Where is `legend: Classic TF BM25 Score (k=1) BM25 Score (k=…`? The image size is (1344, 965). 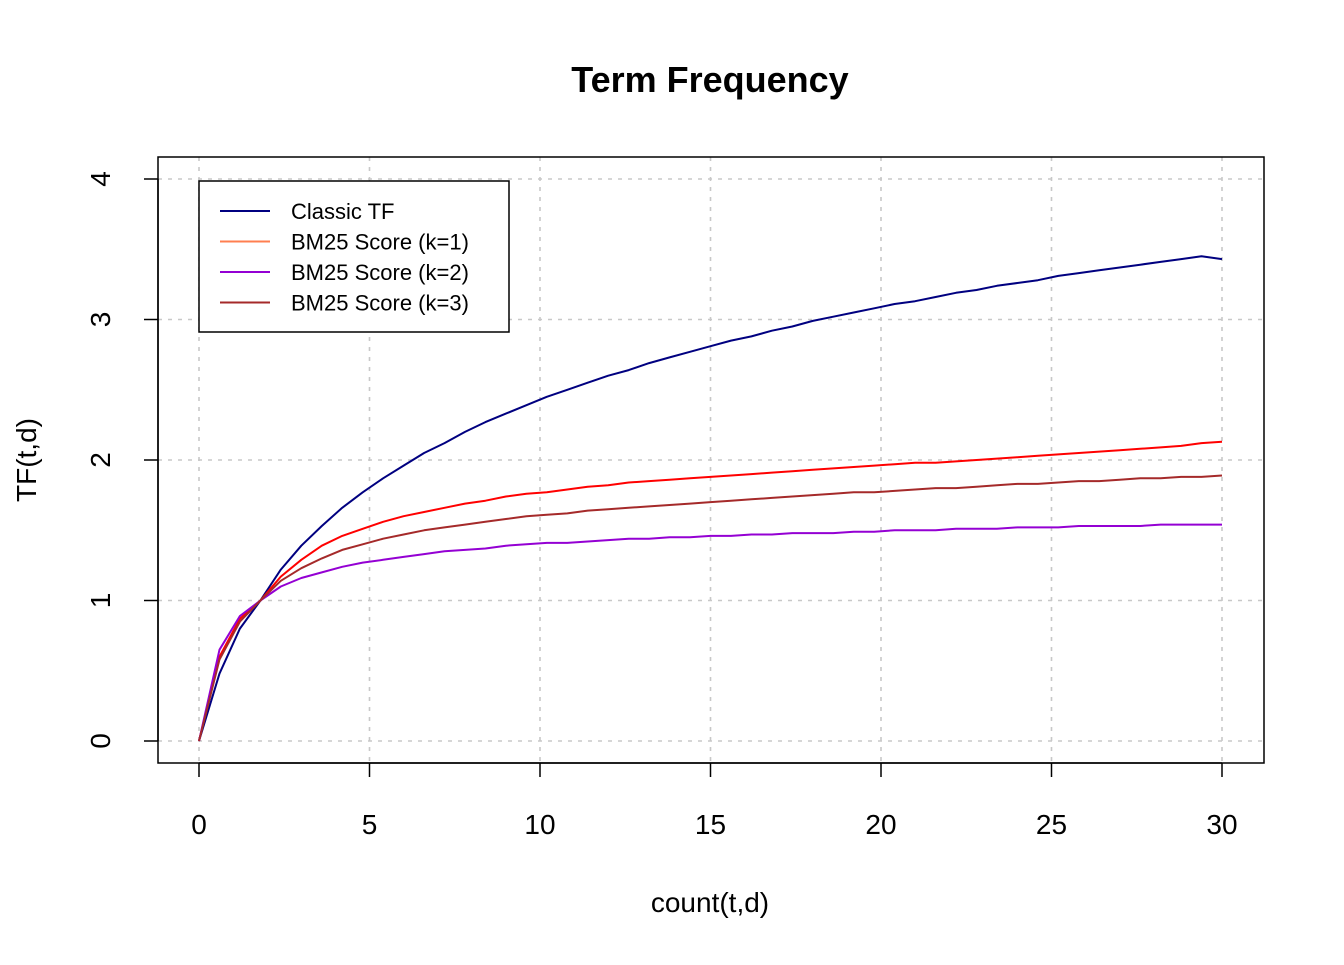
legend: Classic TF BM25 Score (k=1) BM25 Score (k=… is located at coordinates (354, 256).